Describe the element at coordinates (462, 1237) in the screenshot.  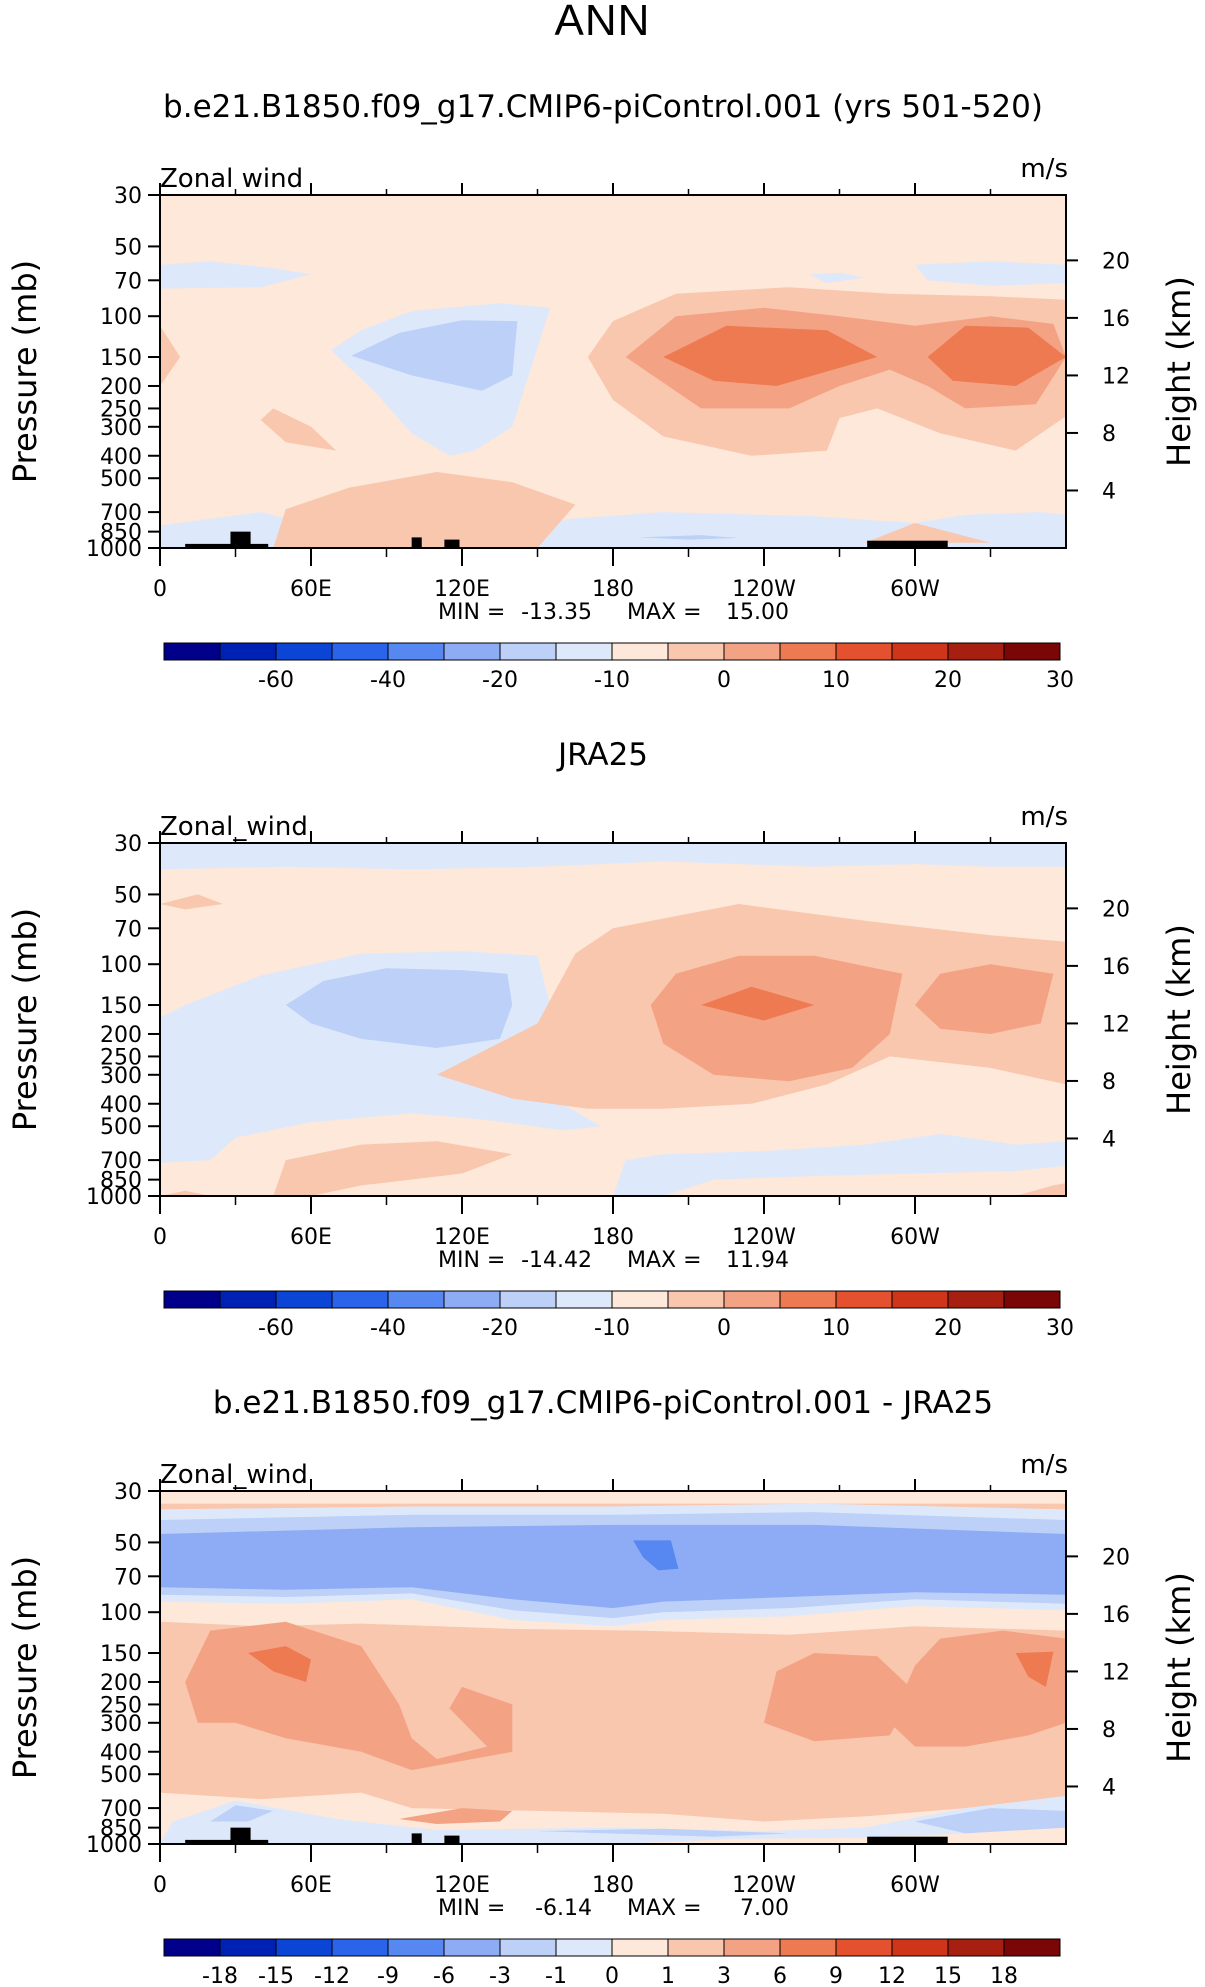
I see `x-tick-label: 120E` at that location.